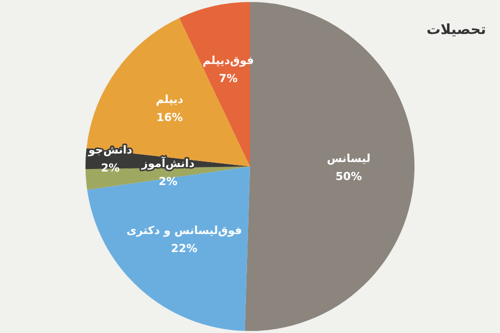 This screenshot has height=333, width=500. I want to click on data-label: 22%, so click(184, 248).